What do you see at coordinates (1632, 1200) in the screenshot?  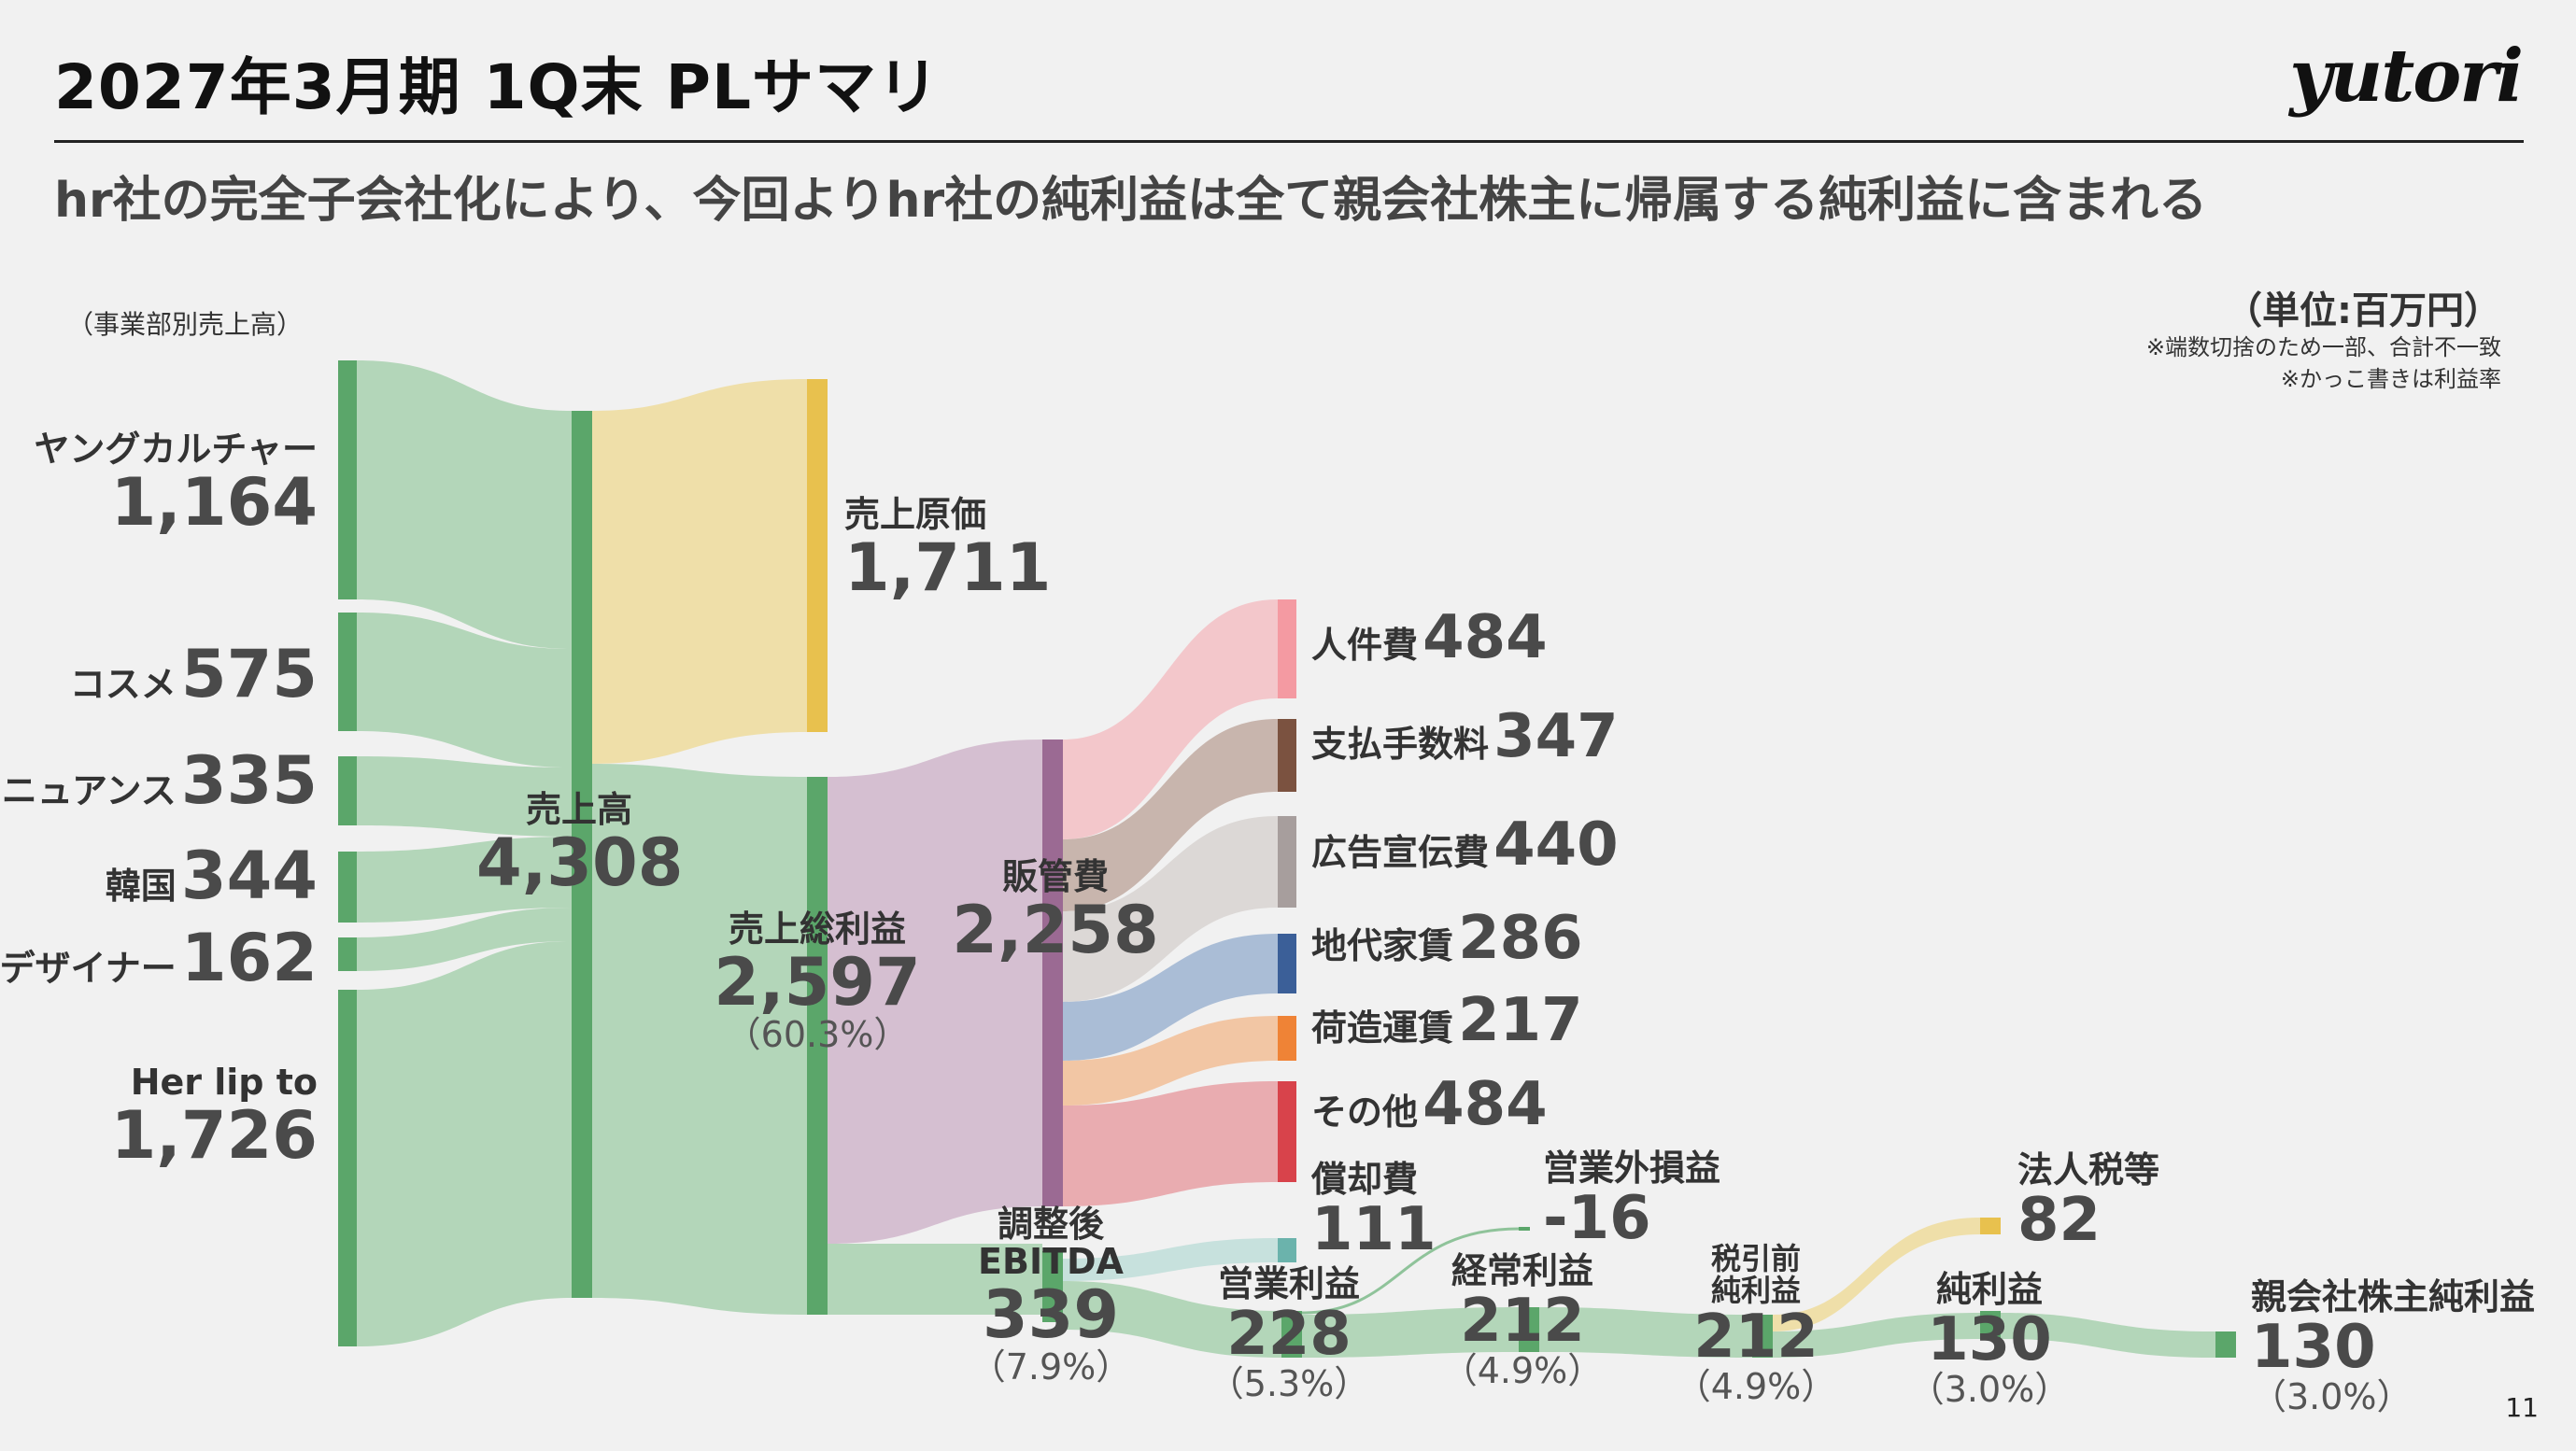 I see `label-non-operating: 営業外損益 -16` at bounding box center [1632, 1200].